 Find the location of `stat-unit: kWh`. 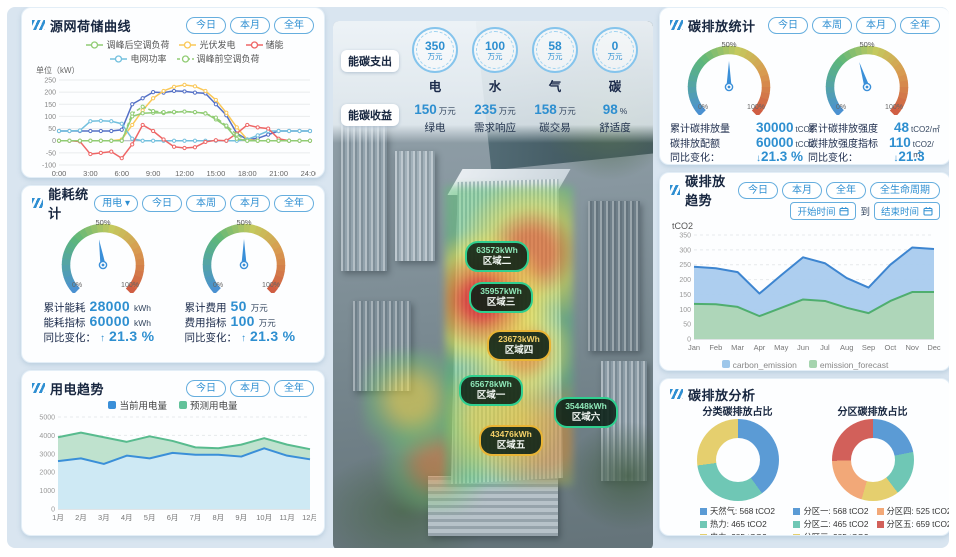

stat-unit: kWh is located at coordinates (142, 308).